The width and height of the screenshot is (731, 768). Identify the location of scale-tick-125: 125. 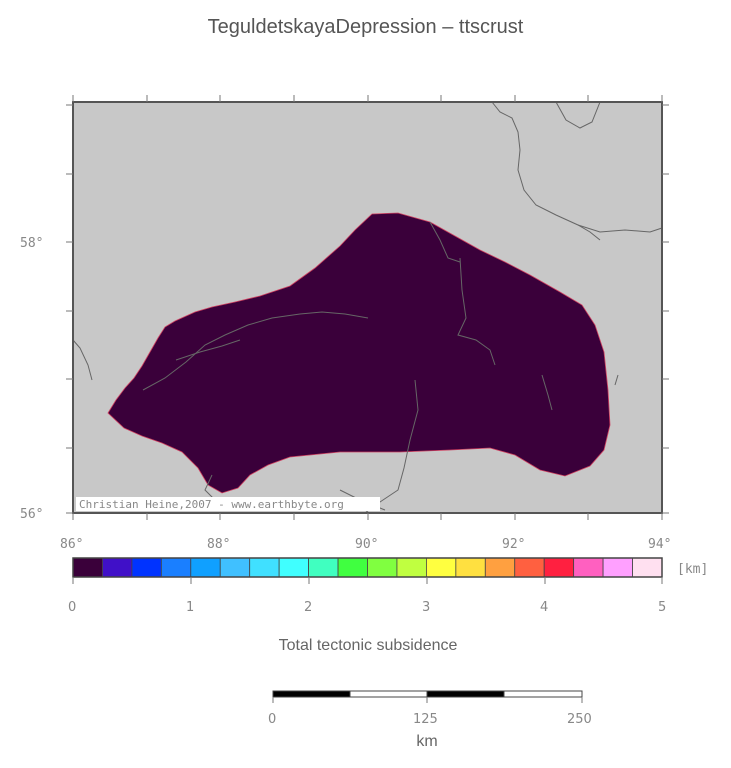
(425, 719).